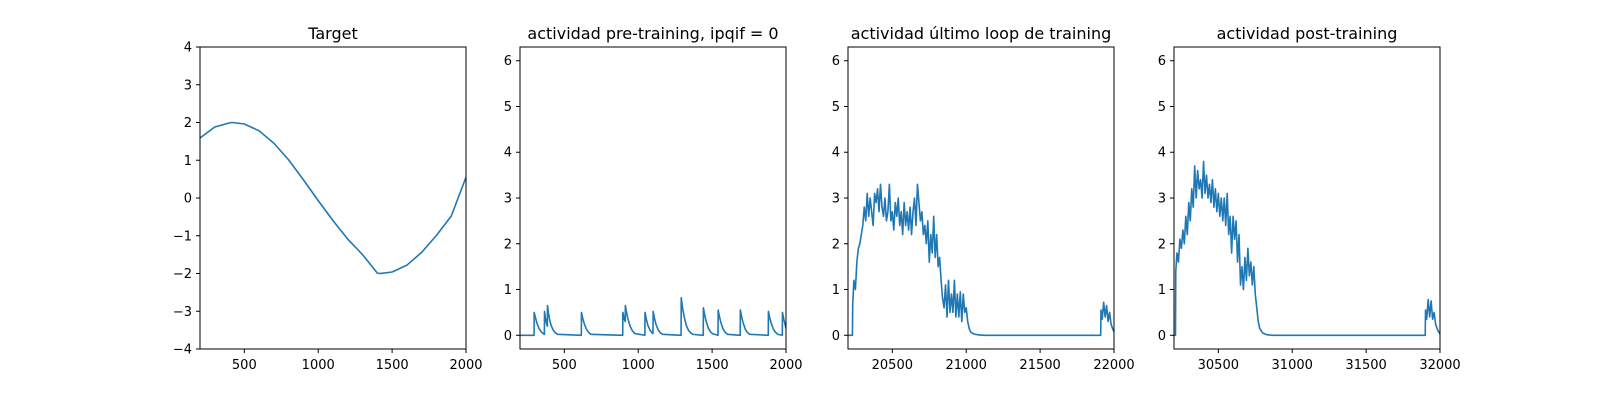 Image resolution: width=1600 pixels, height=400 pixels. I want to click on x-tick-label: 31500, so click(1365, 365).